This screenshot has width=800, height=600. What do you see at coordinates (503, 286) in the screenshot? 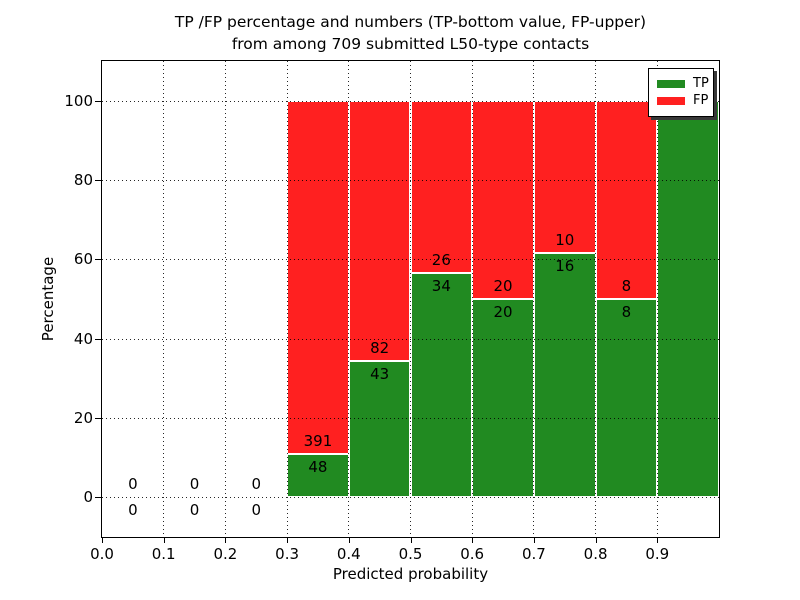
I see `bar-count-label-fp: 20` at bounding box center [503, 286].